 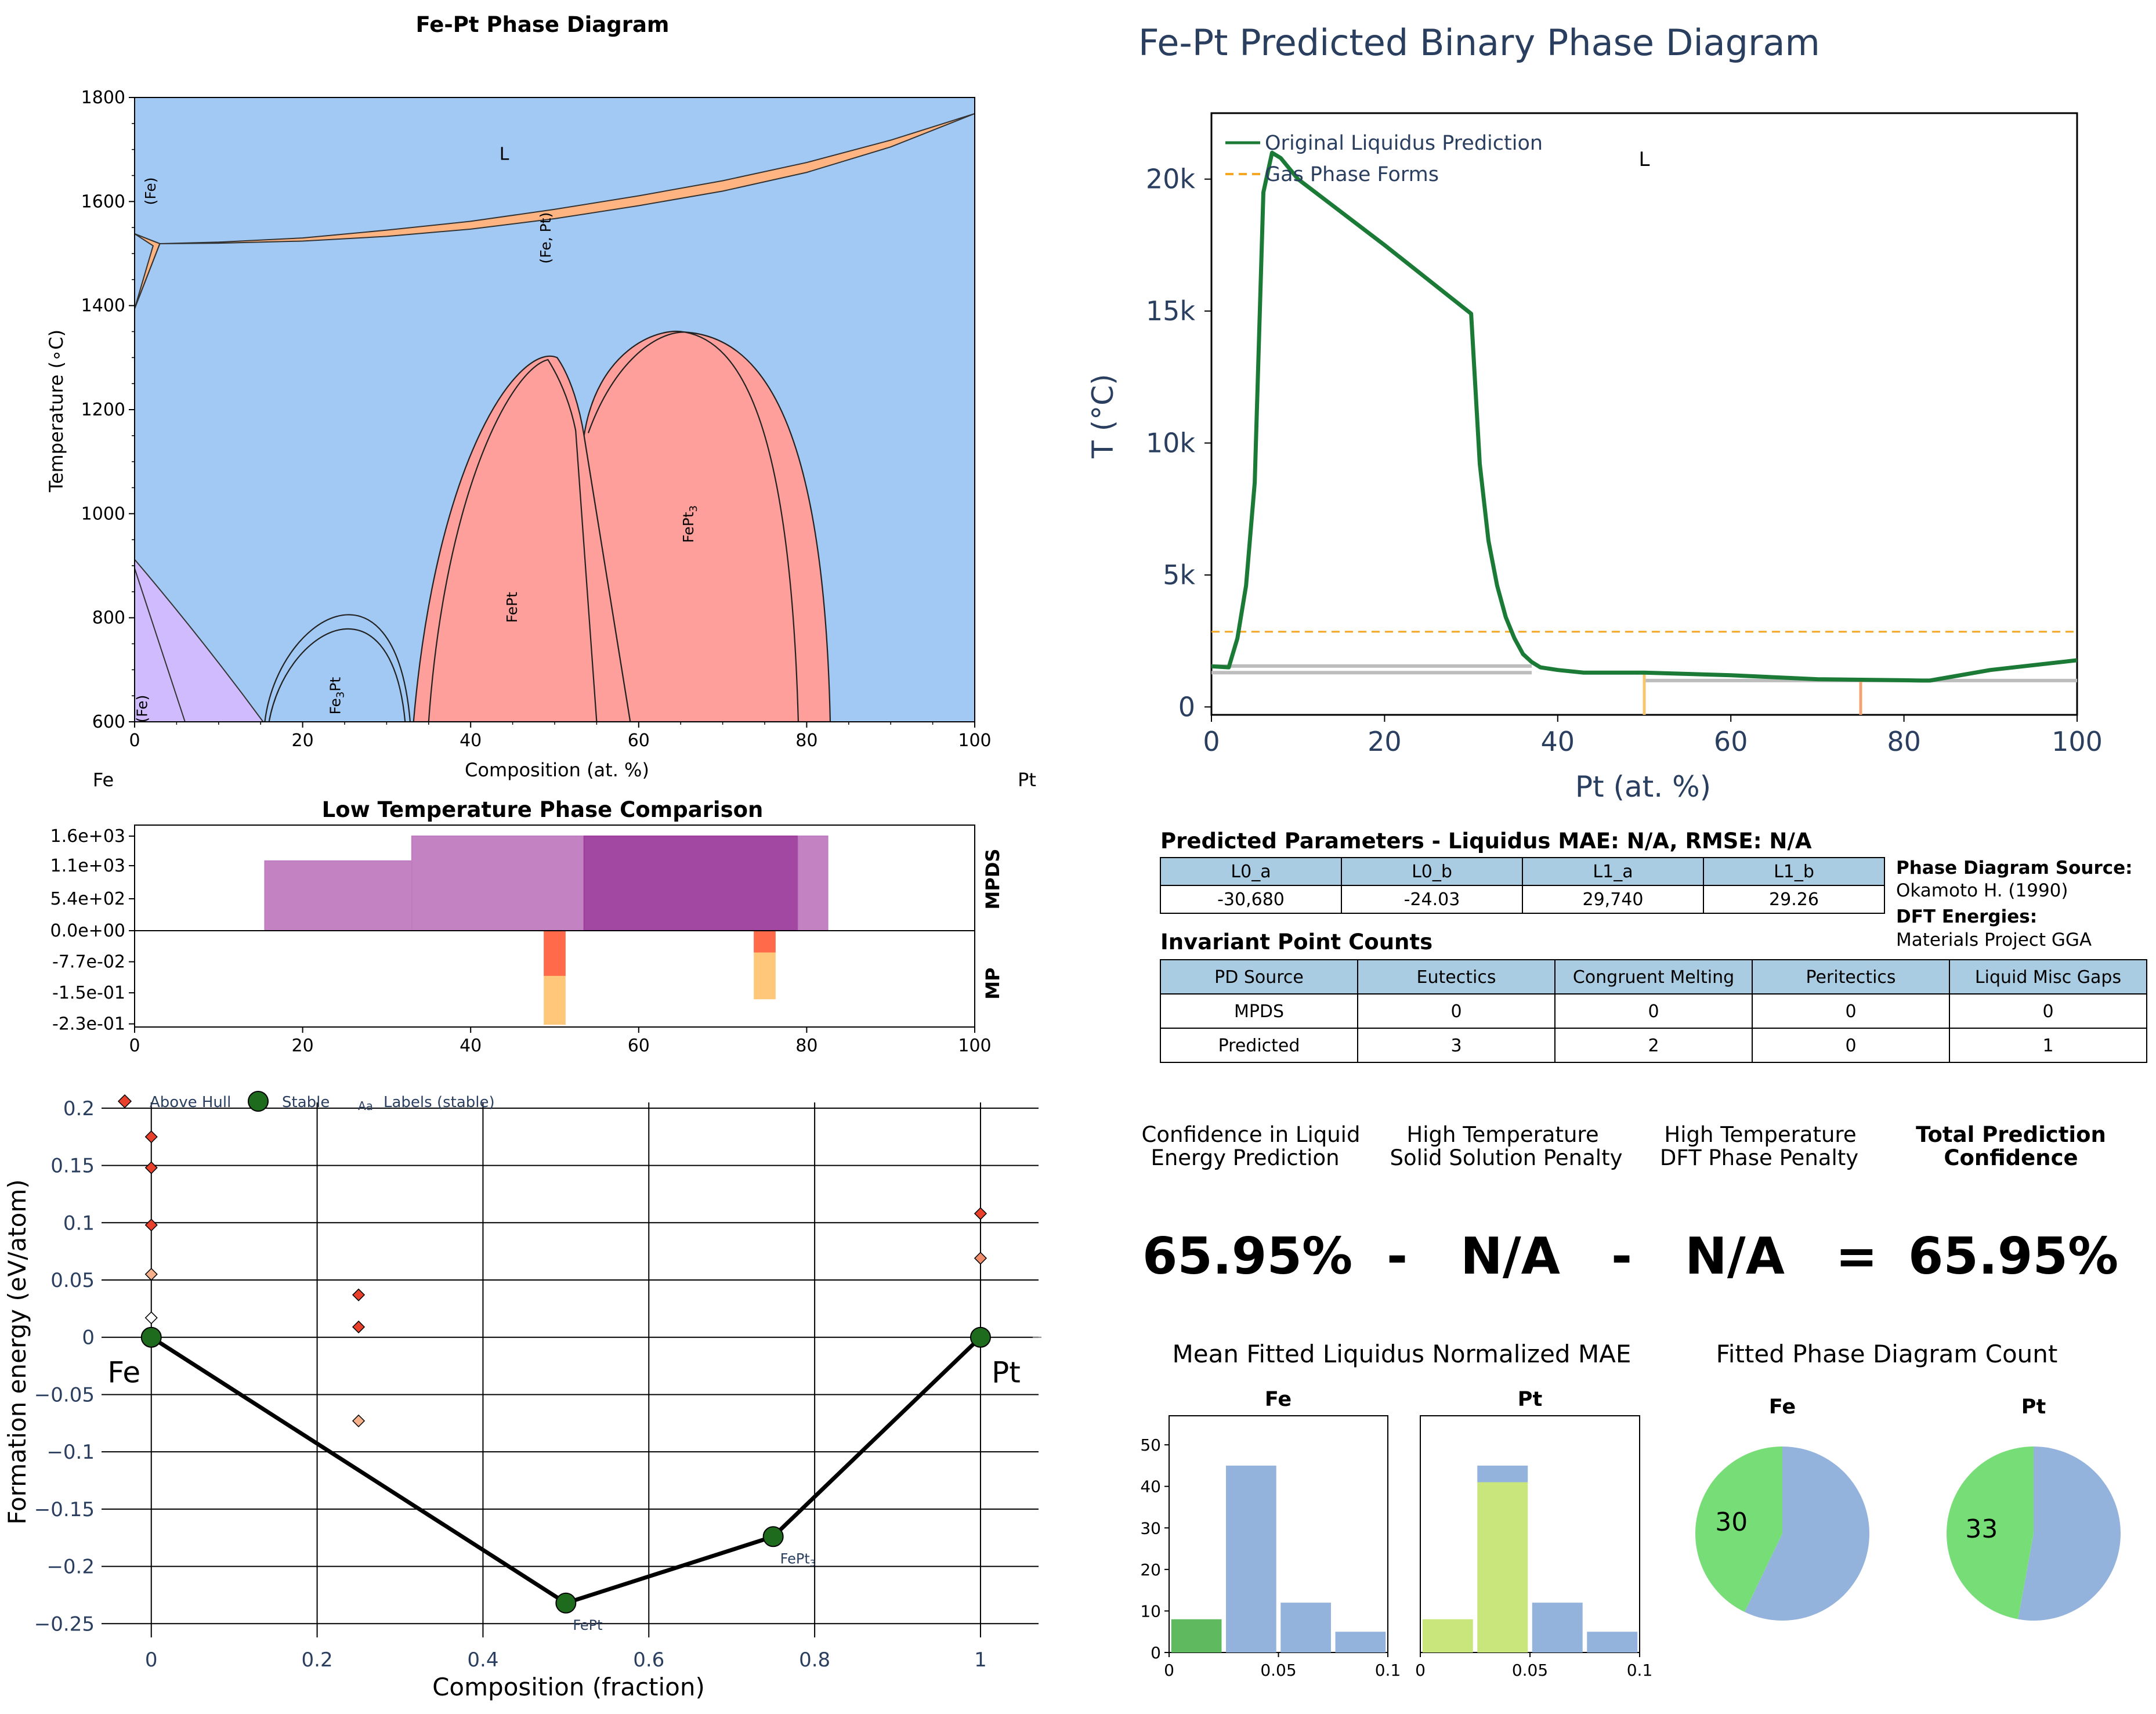 What do you see at coordinates (103, 306) in the screenshot?
I see `y-tick-label: 1400` at bounding box center [103, 306].